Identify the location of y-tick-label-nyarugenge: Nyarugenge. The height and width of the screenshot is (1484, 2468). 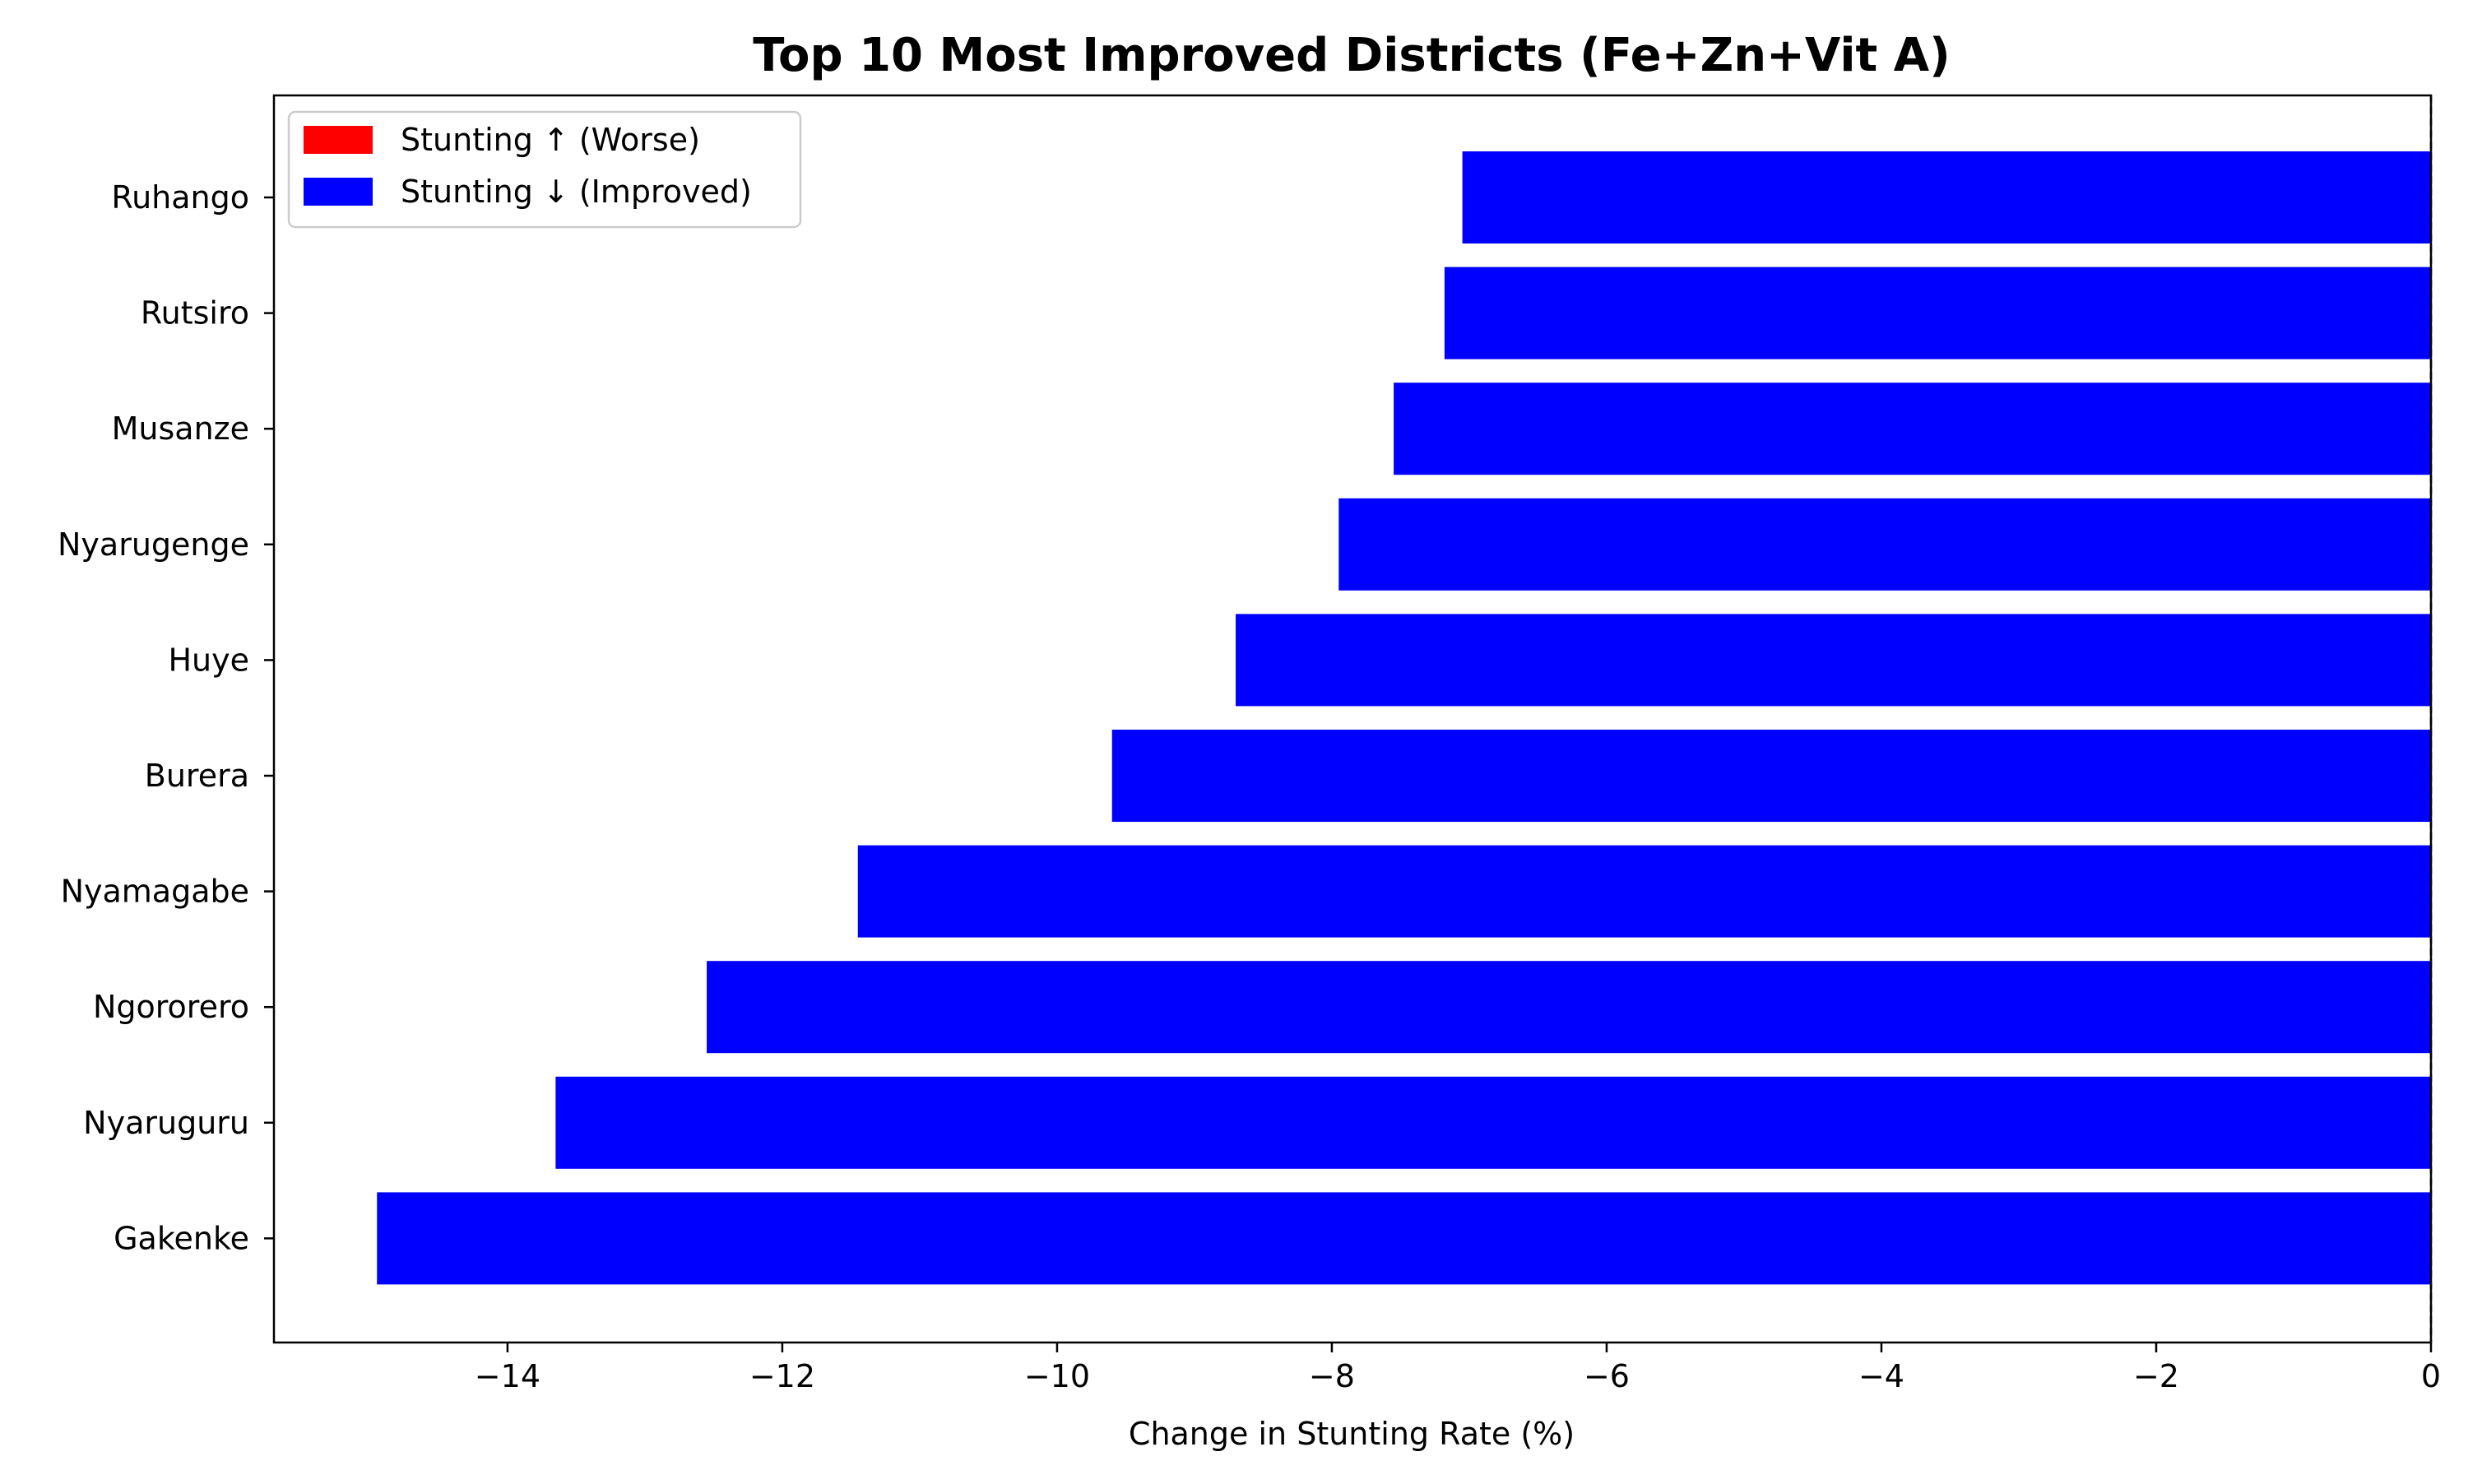
(153, 544).